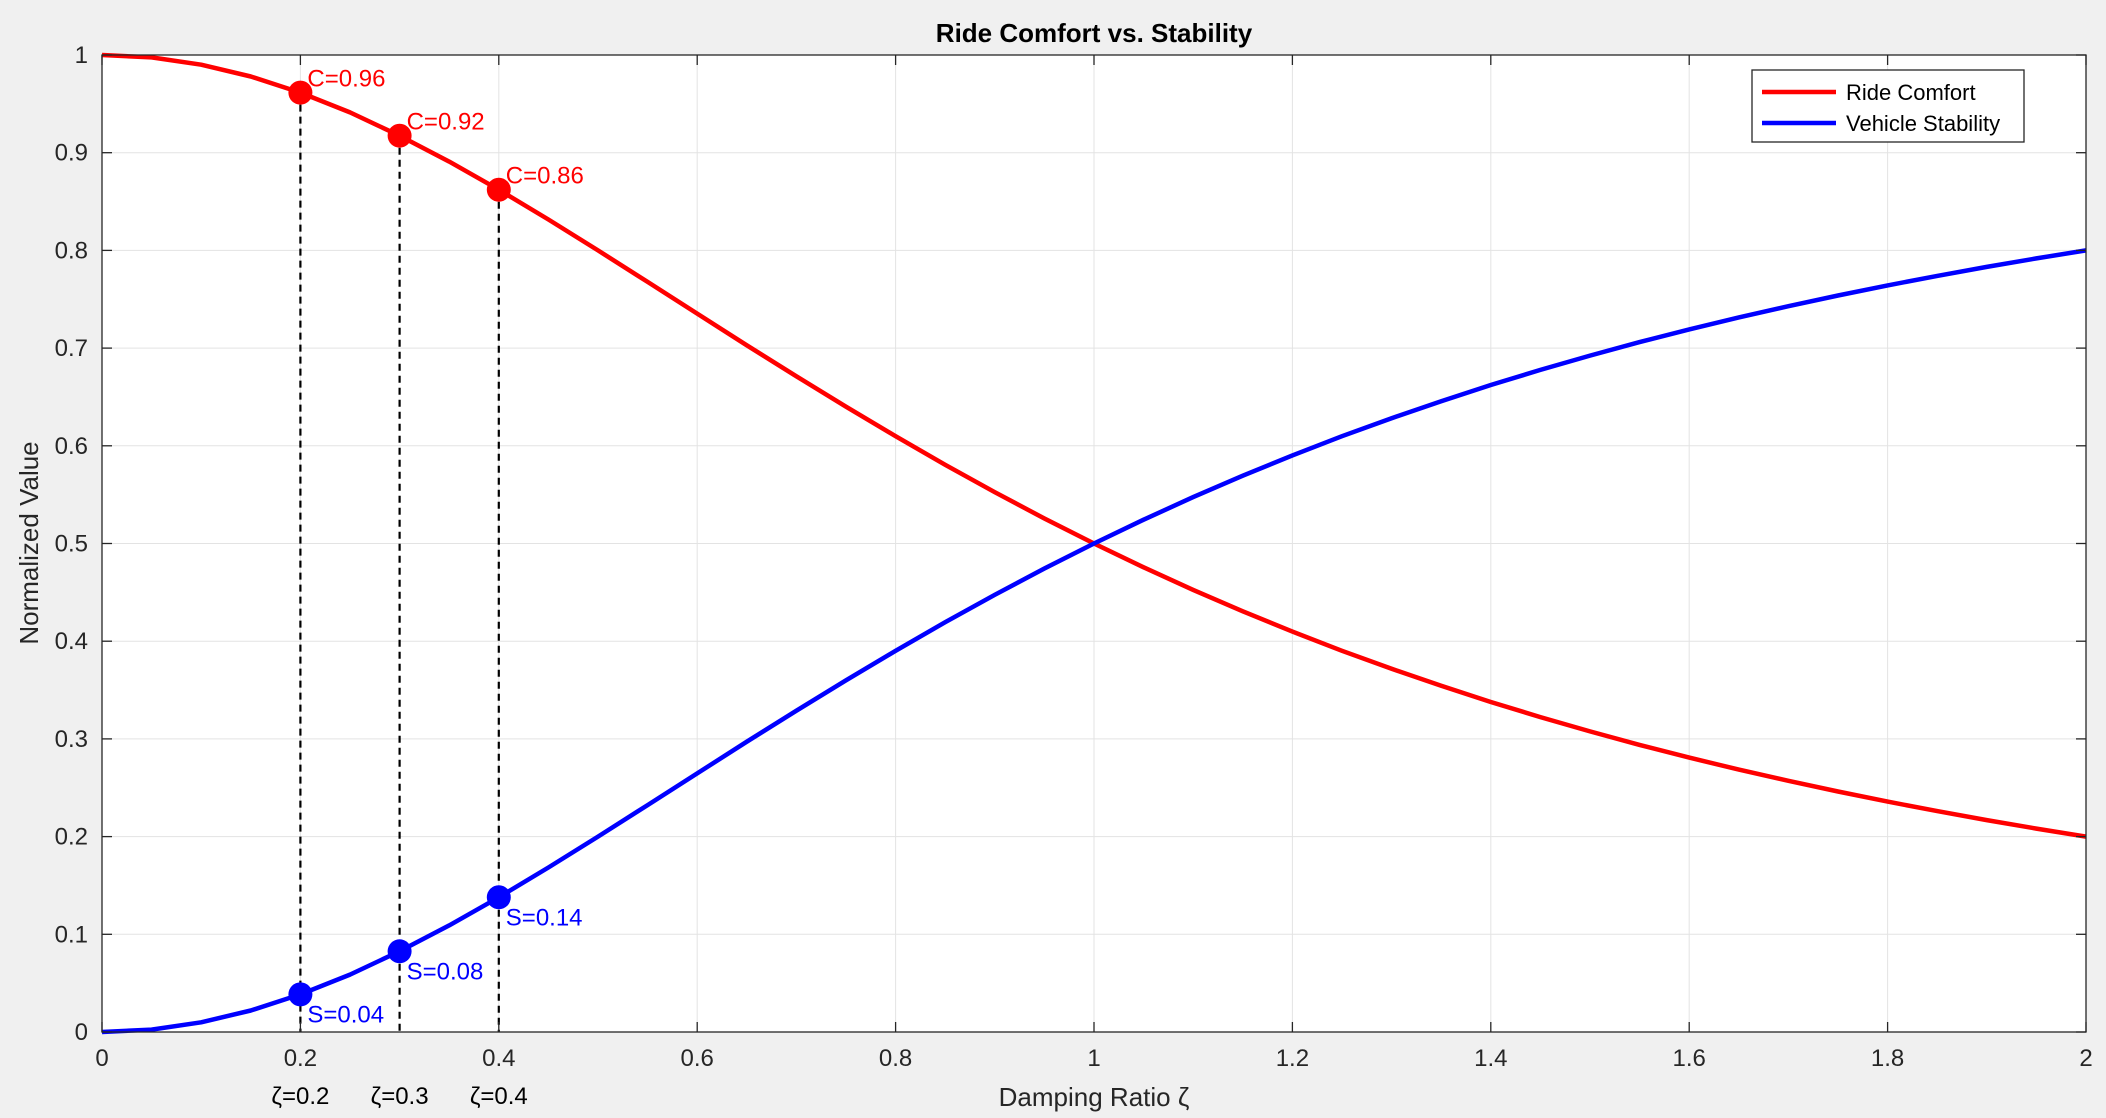  Describe the element at coordinates (300, 1058) in the screenshot. I see `x-tick-label: 0.2` at that location.